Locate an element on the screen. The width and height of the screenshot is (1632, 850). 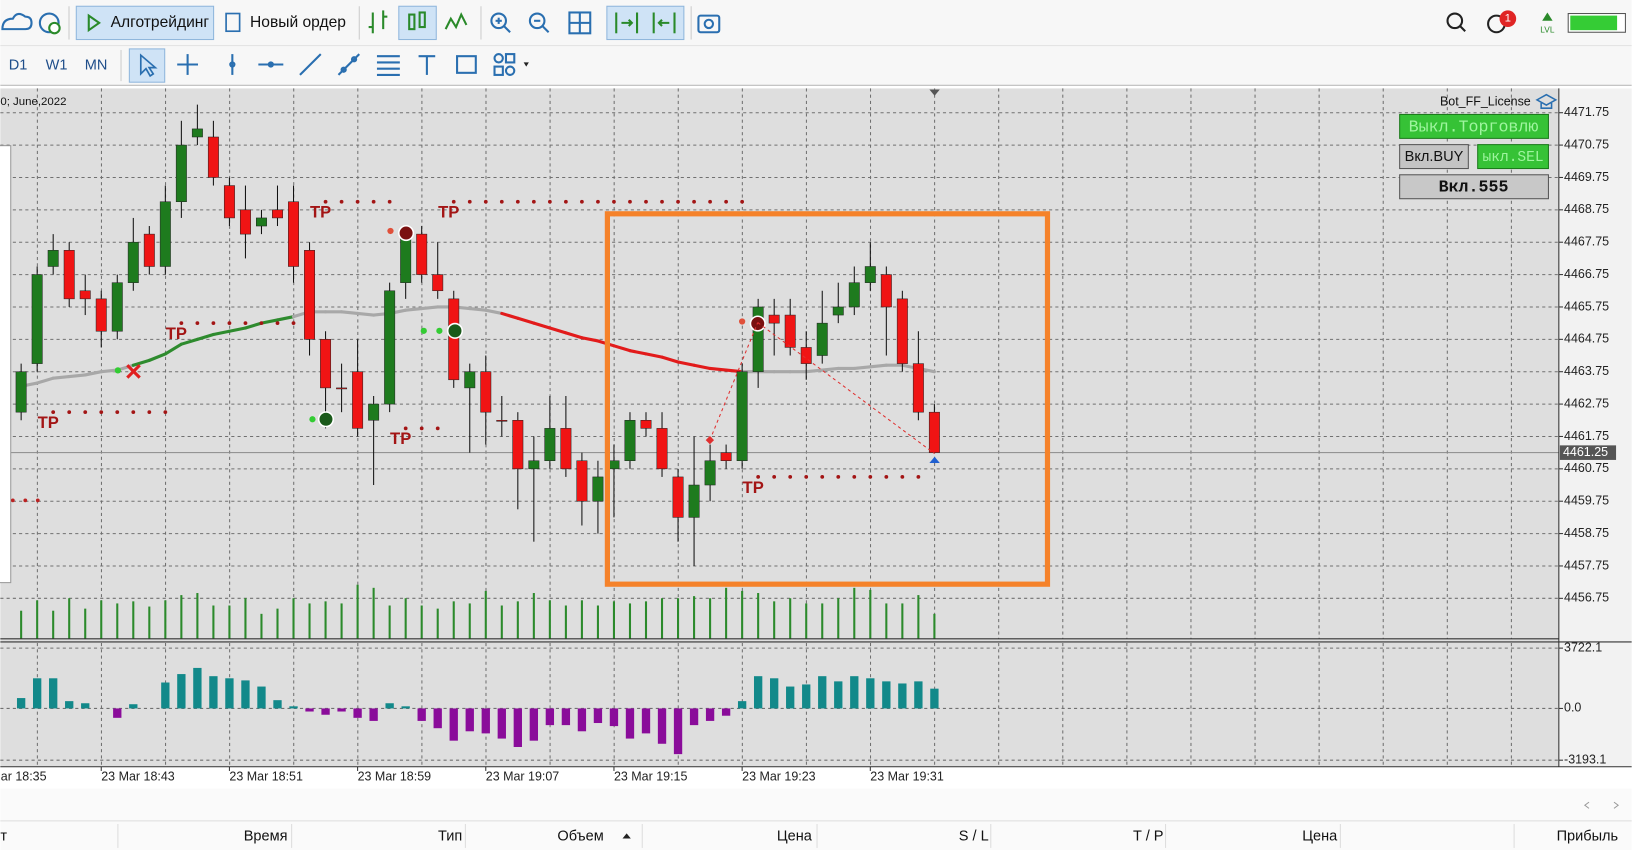
toolbar is located at coordinates (816, 23).